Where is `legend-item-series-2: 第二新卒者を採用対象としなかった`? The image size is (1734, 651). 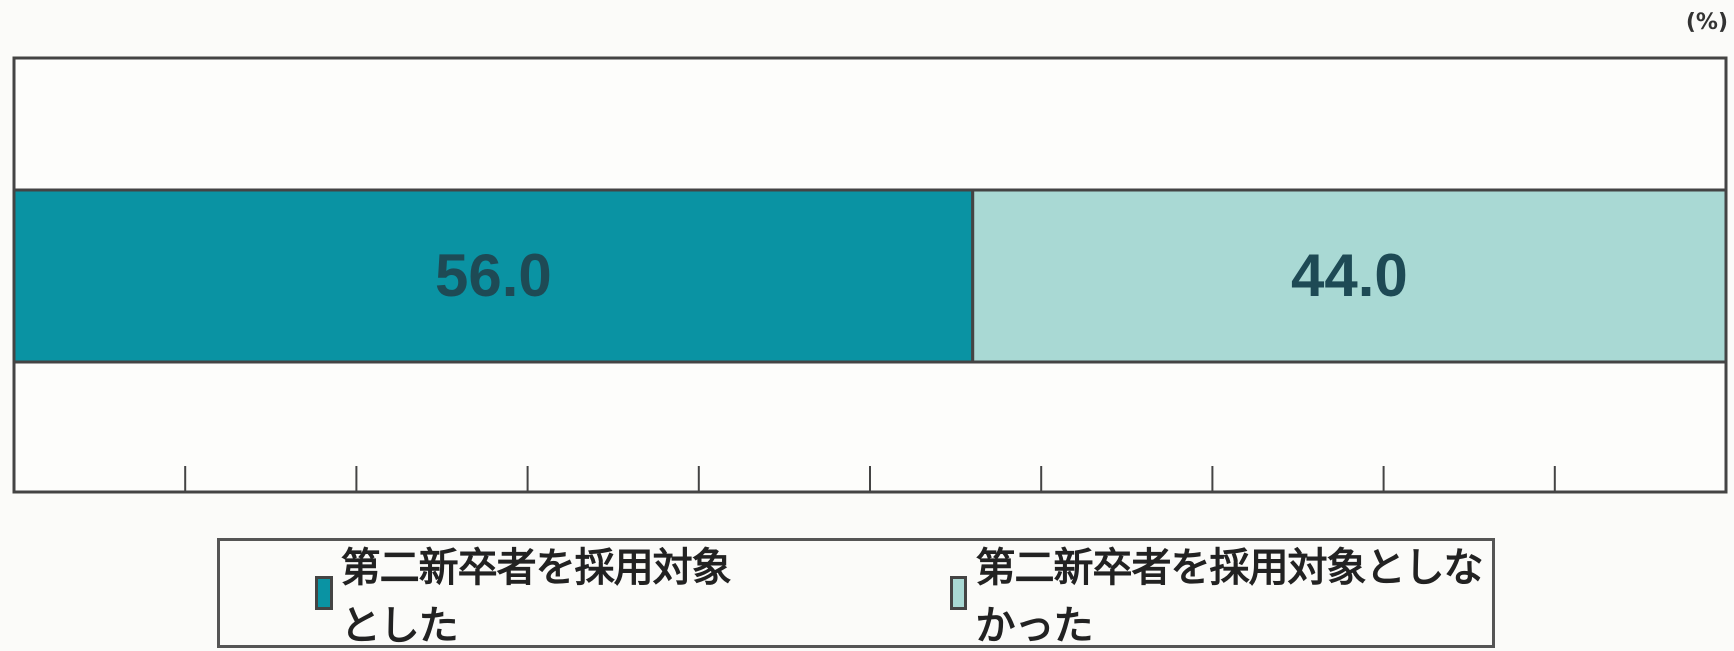
legend-item-series-2: 第二新卒者を採用対象としなかった is located at coordinates (1220, 593).